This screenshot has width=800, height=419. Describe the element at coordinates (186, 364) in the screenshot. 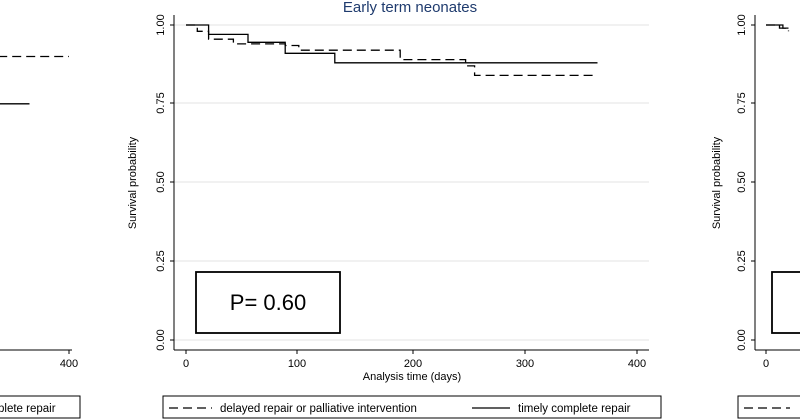

I see `x-tick-label-0: 0` at that location.